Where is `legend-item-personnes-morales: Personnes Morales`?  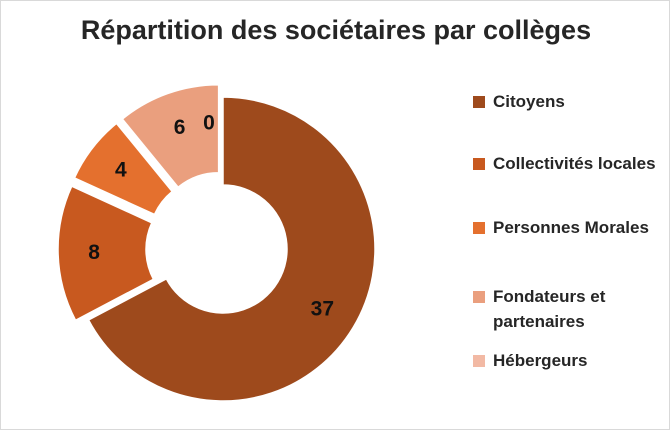
legend-item-personnes-morales: Personnes Morales is located at coordinates (571, 227).